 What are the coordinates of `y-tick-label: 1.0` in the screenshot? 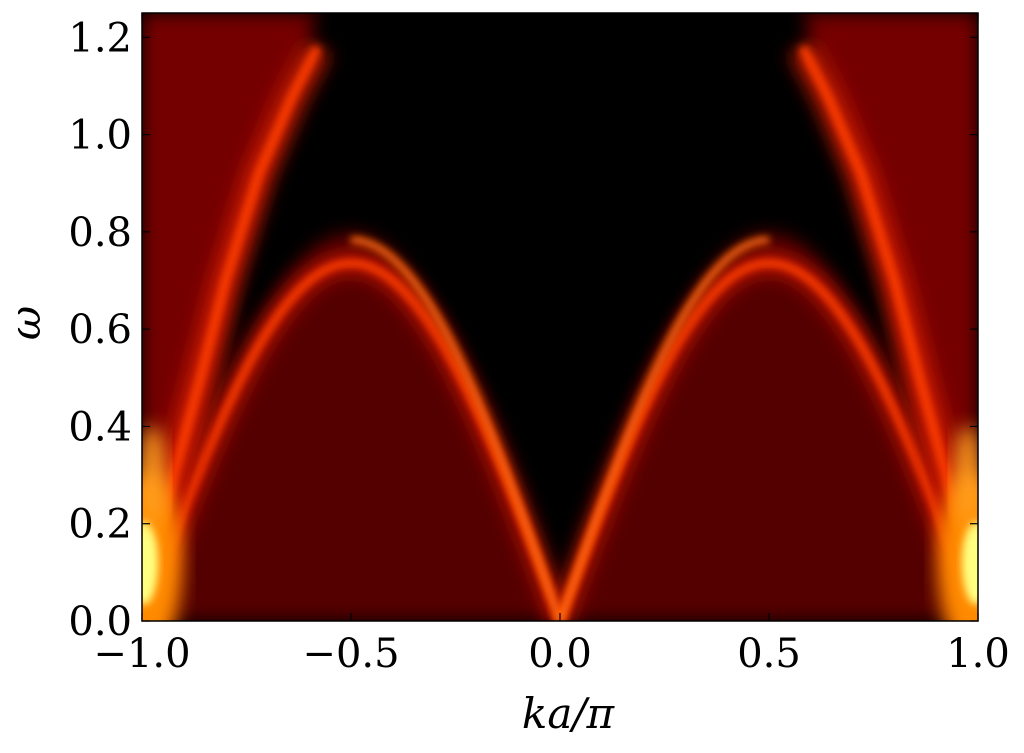 It's located at (100, 136).